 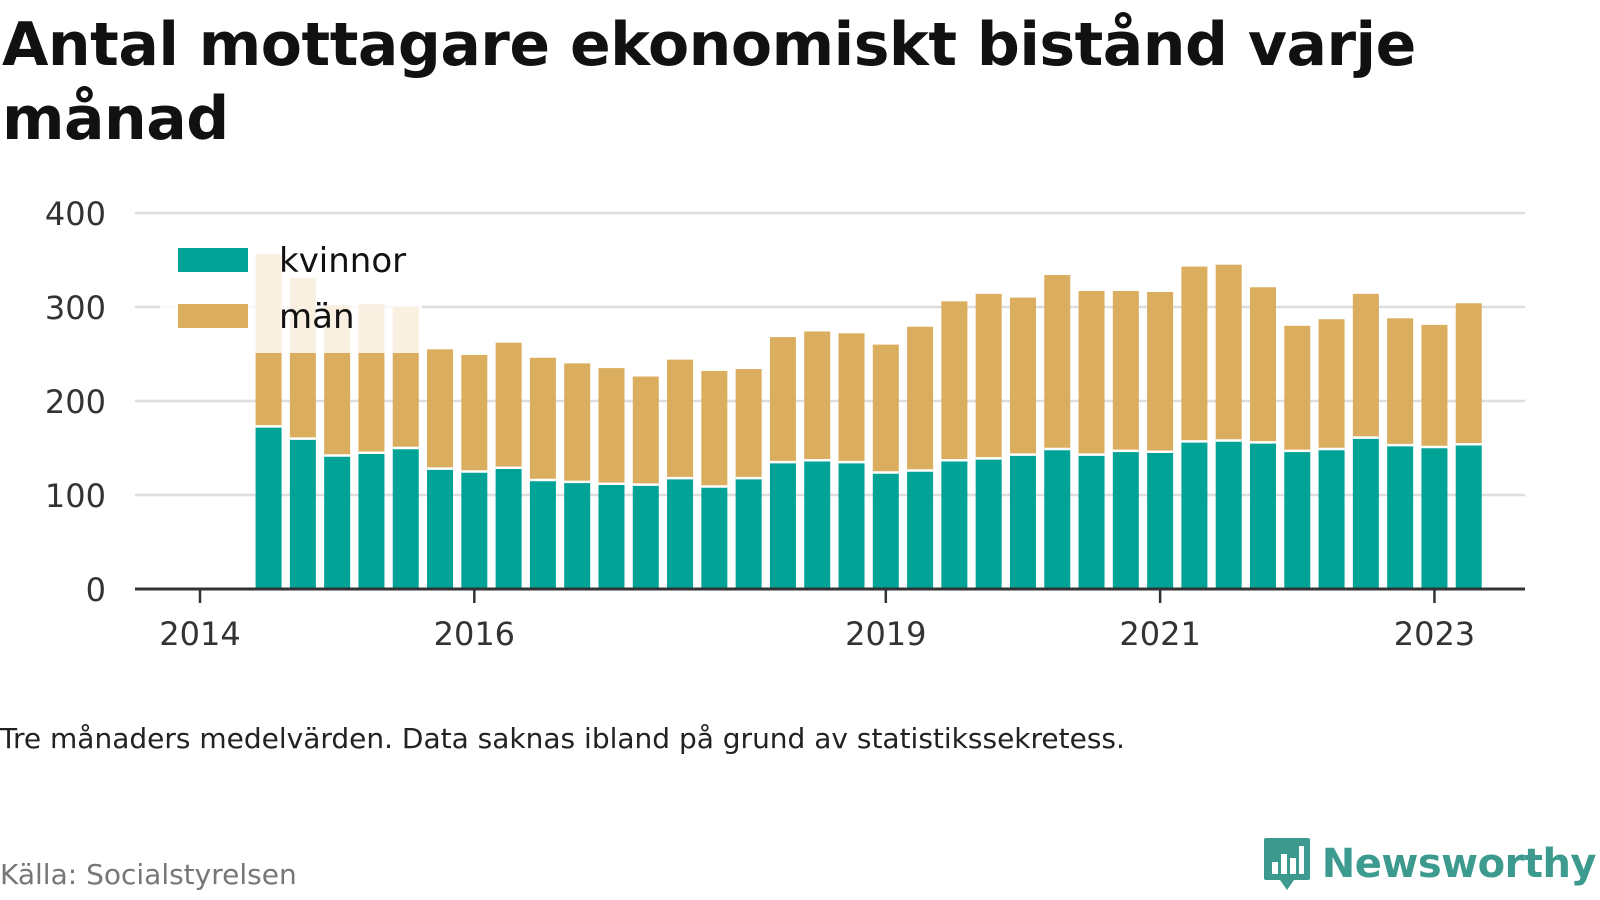 I want to click on x-tick-label: 2016, so click(x=474, y=634).